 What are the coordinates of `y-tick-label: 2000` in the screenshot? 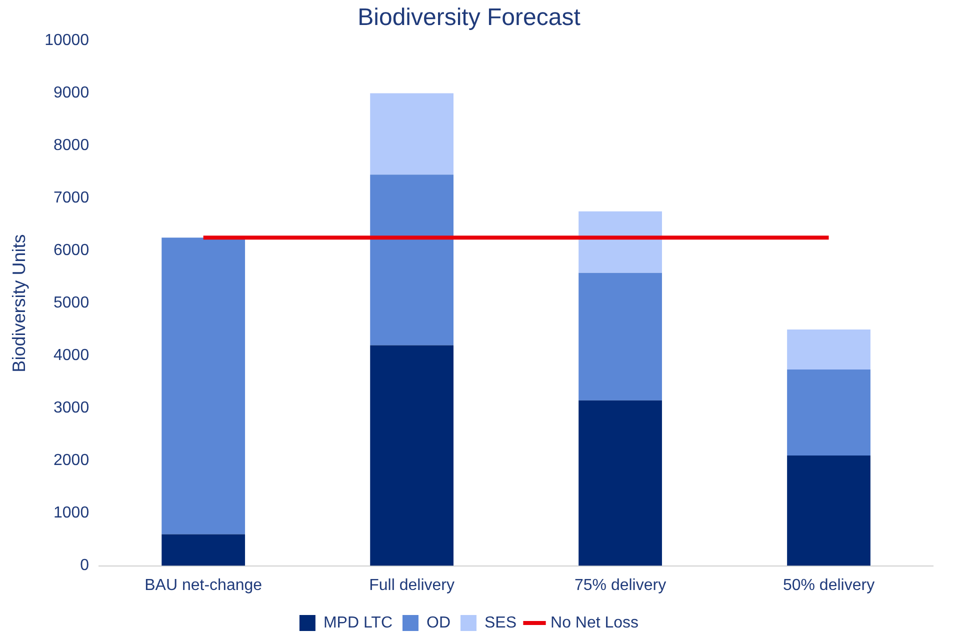 It's located at (72, 461).